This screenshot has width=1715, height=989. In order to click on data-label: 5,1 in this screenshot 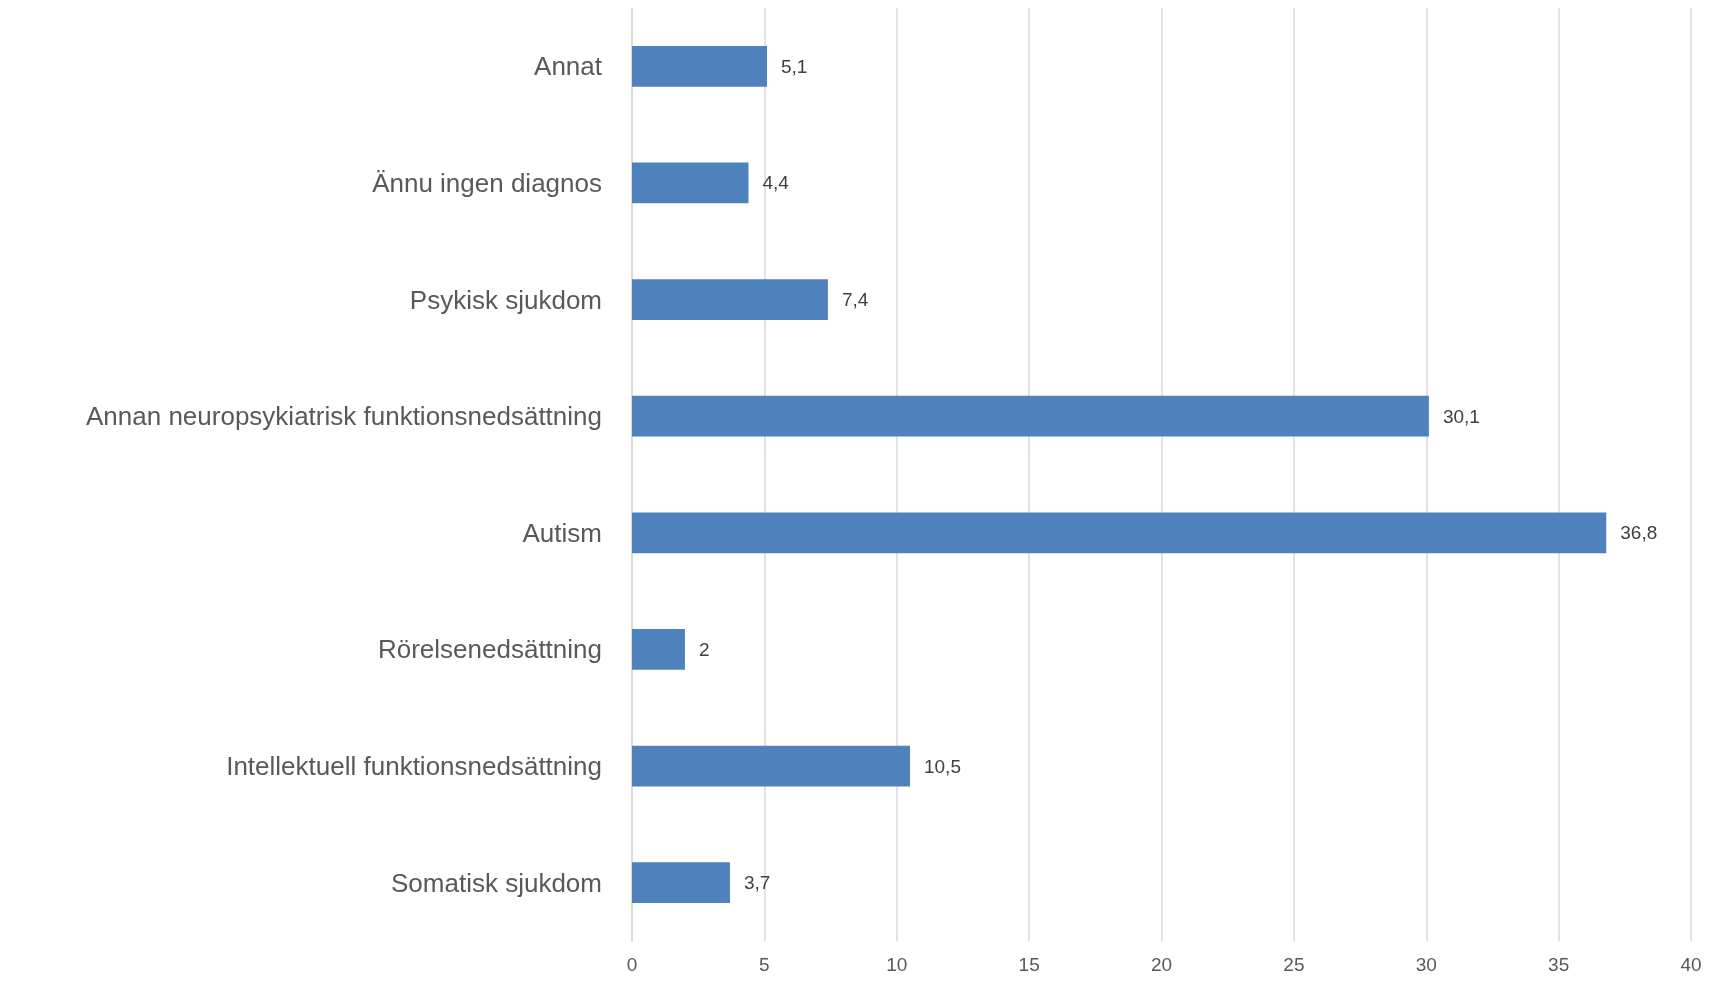, I will do `click(794, 66)`.